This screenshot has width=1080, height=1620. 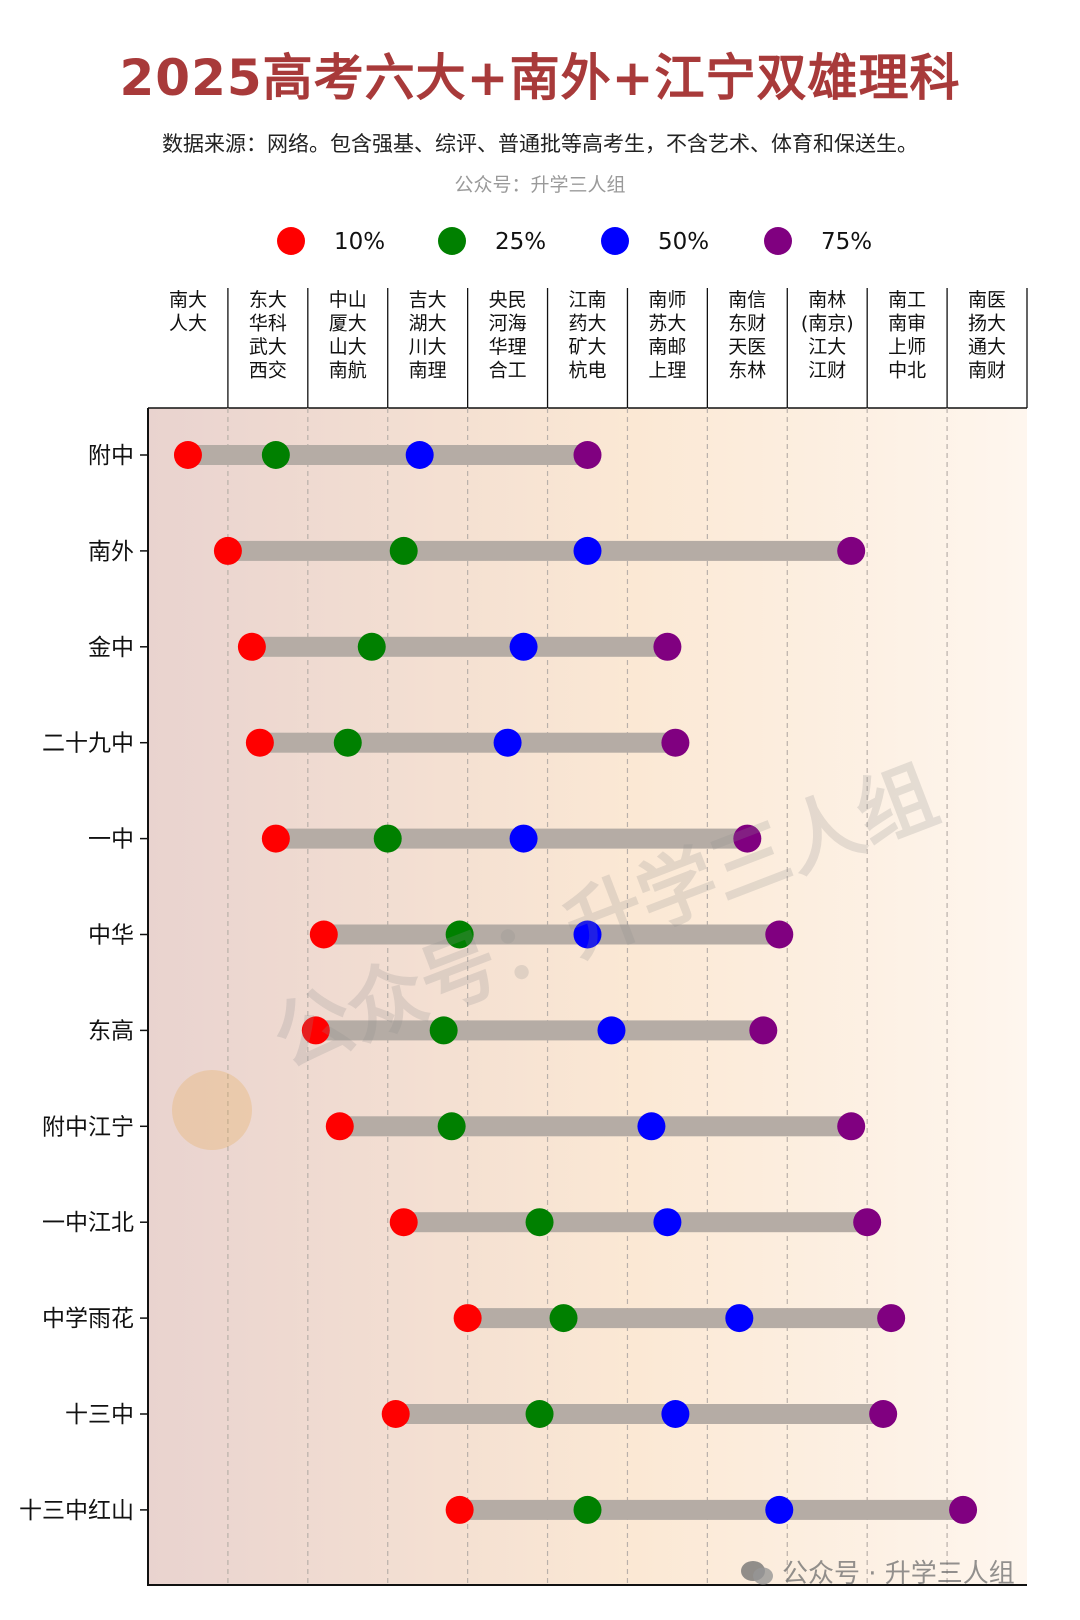 I want to click on column-header-label: 南信, so click(x=747, y=300).